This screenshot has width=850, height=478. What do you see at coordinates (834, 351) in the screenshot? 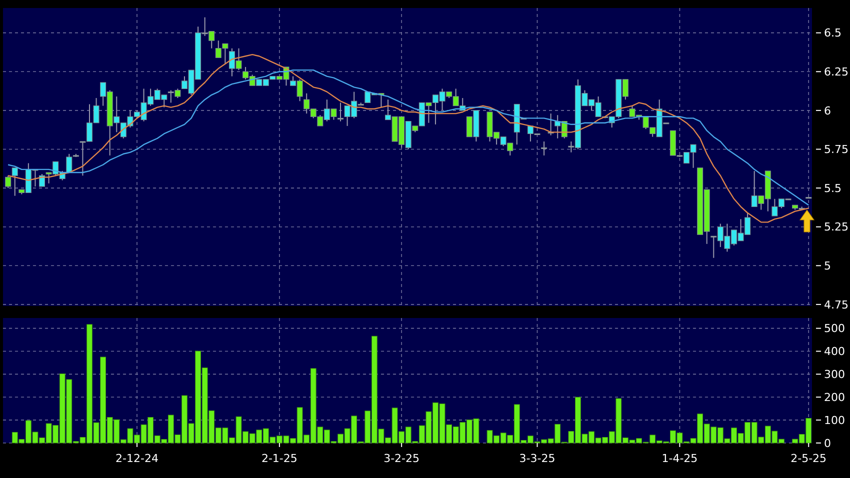
I see `y-tick-label: 400` at bounding box center [834, 351].